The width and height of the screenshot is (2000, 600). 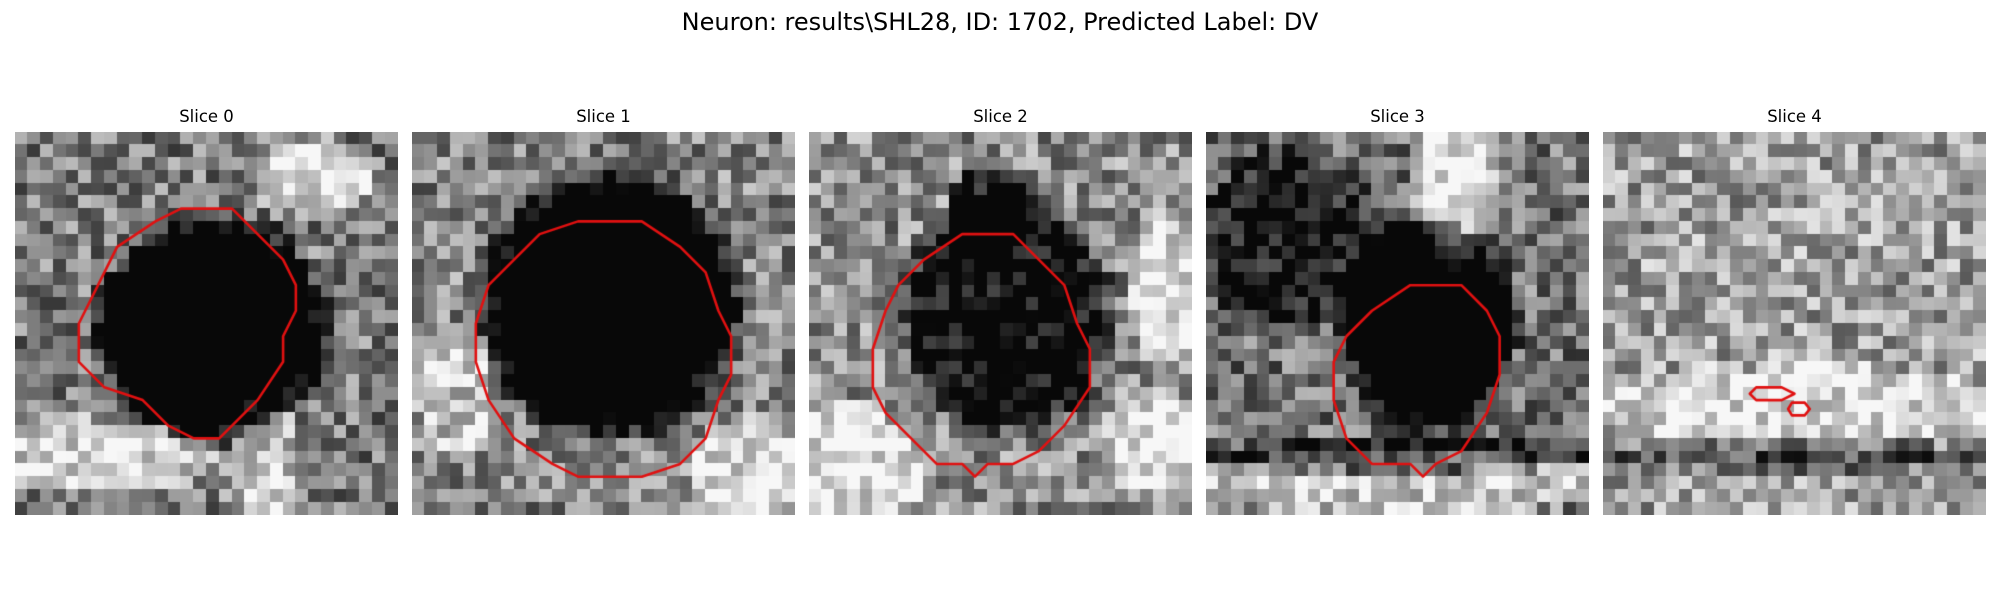 I want to click on slice-title-1: Slice 1, so click(x=603, y=116).